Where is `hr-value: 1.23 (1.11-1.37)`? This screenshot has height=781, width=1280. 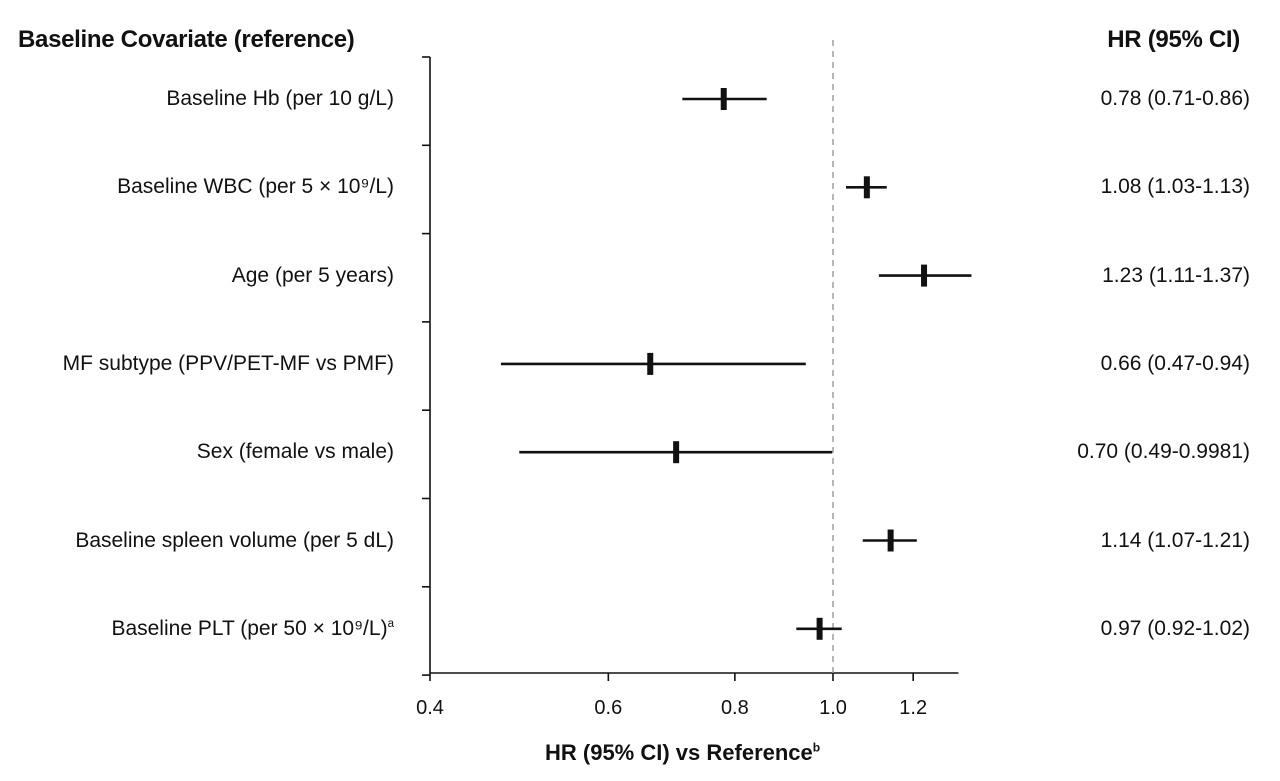
hr-value: 1.23 (1.11-1.37) is located at coordinates (1176, 275).